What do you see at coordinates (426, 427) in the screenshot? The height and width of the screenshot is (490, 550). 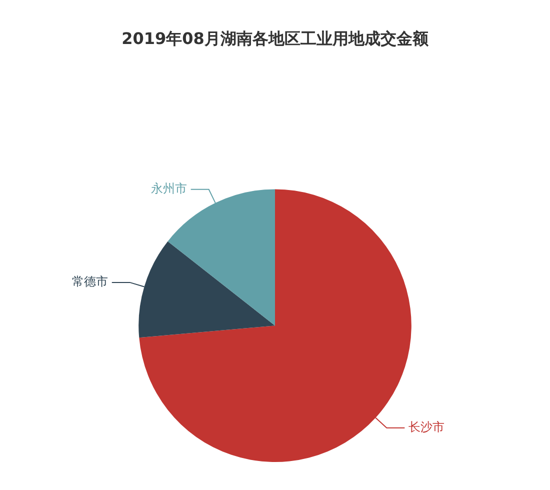 I see `slice-label: 长沙市` at bounding box center [426, 427].